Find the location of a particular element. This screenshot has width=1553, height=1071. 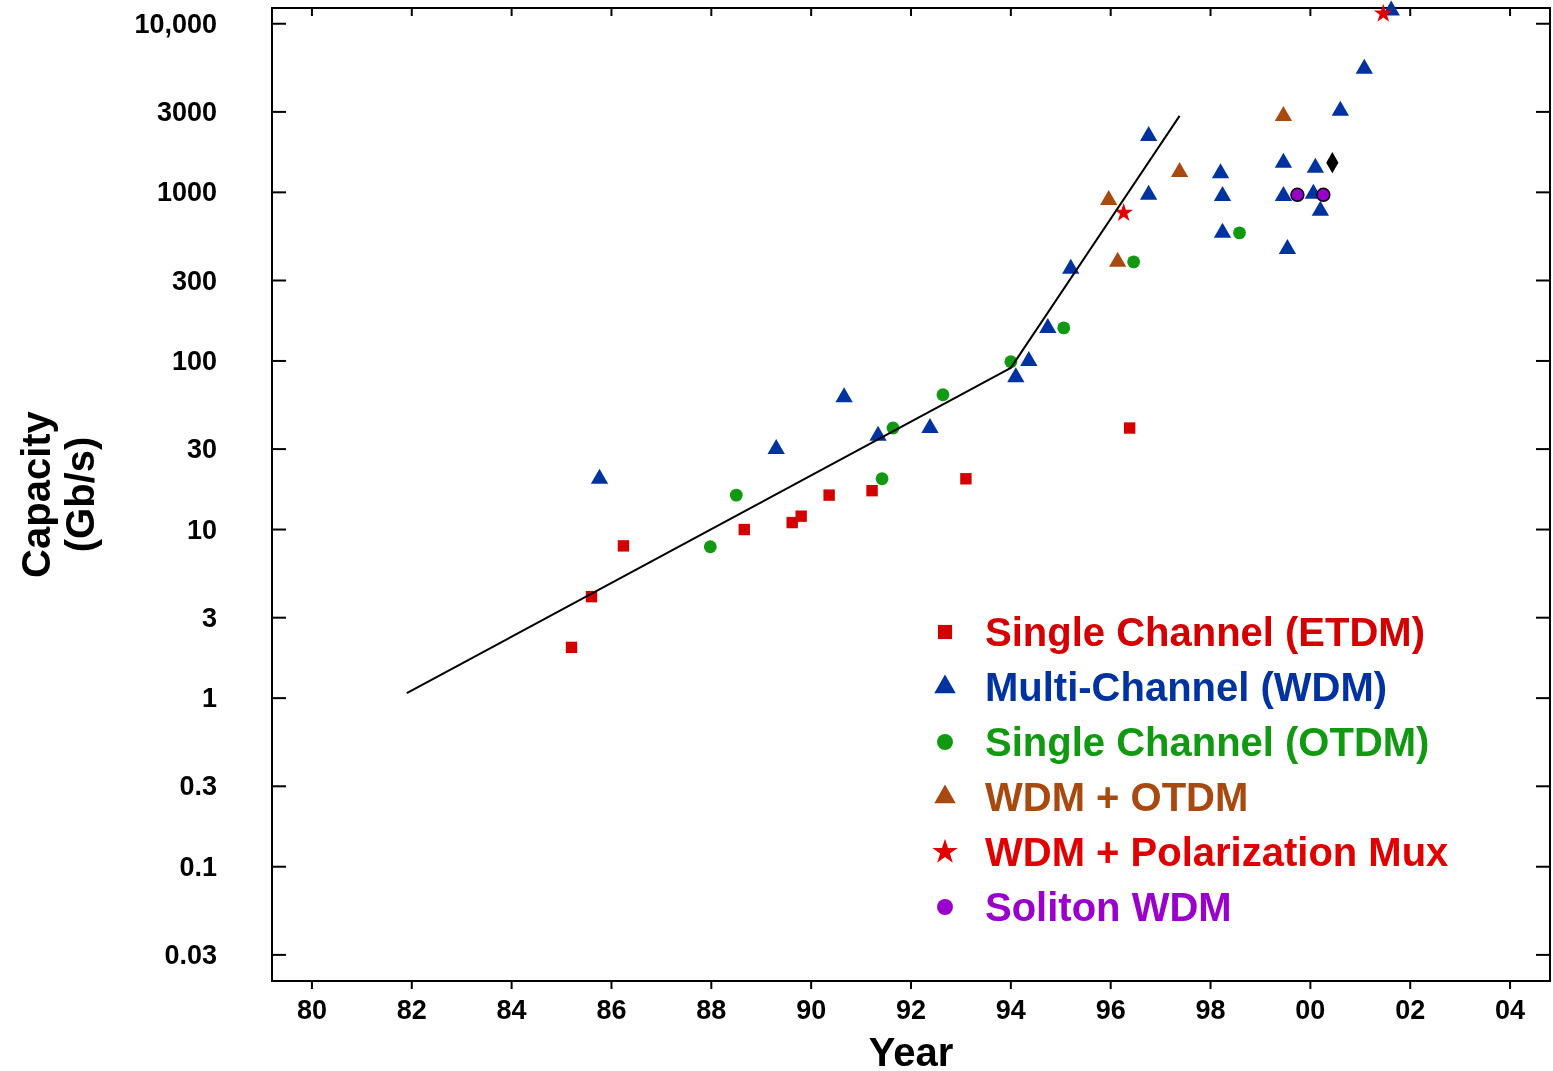

y-tick-label: 0.03 is located at coordinates (190, 954).